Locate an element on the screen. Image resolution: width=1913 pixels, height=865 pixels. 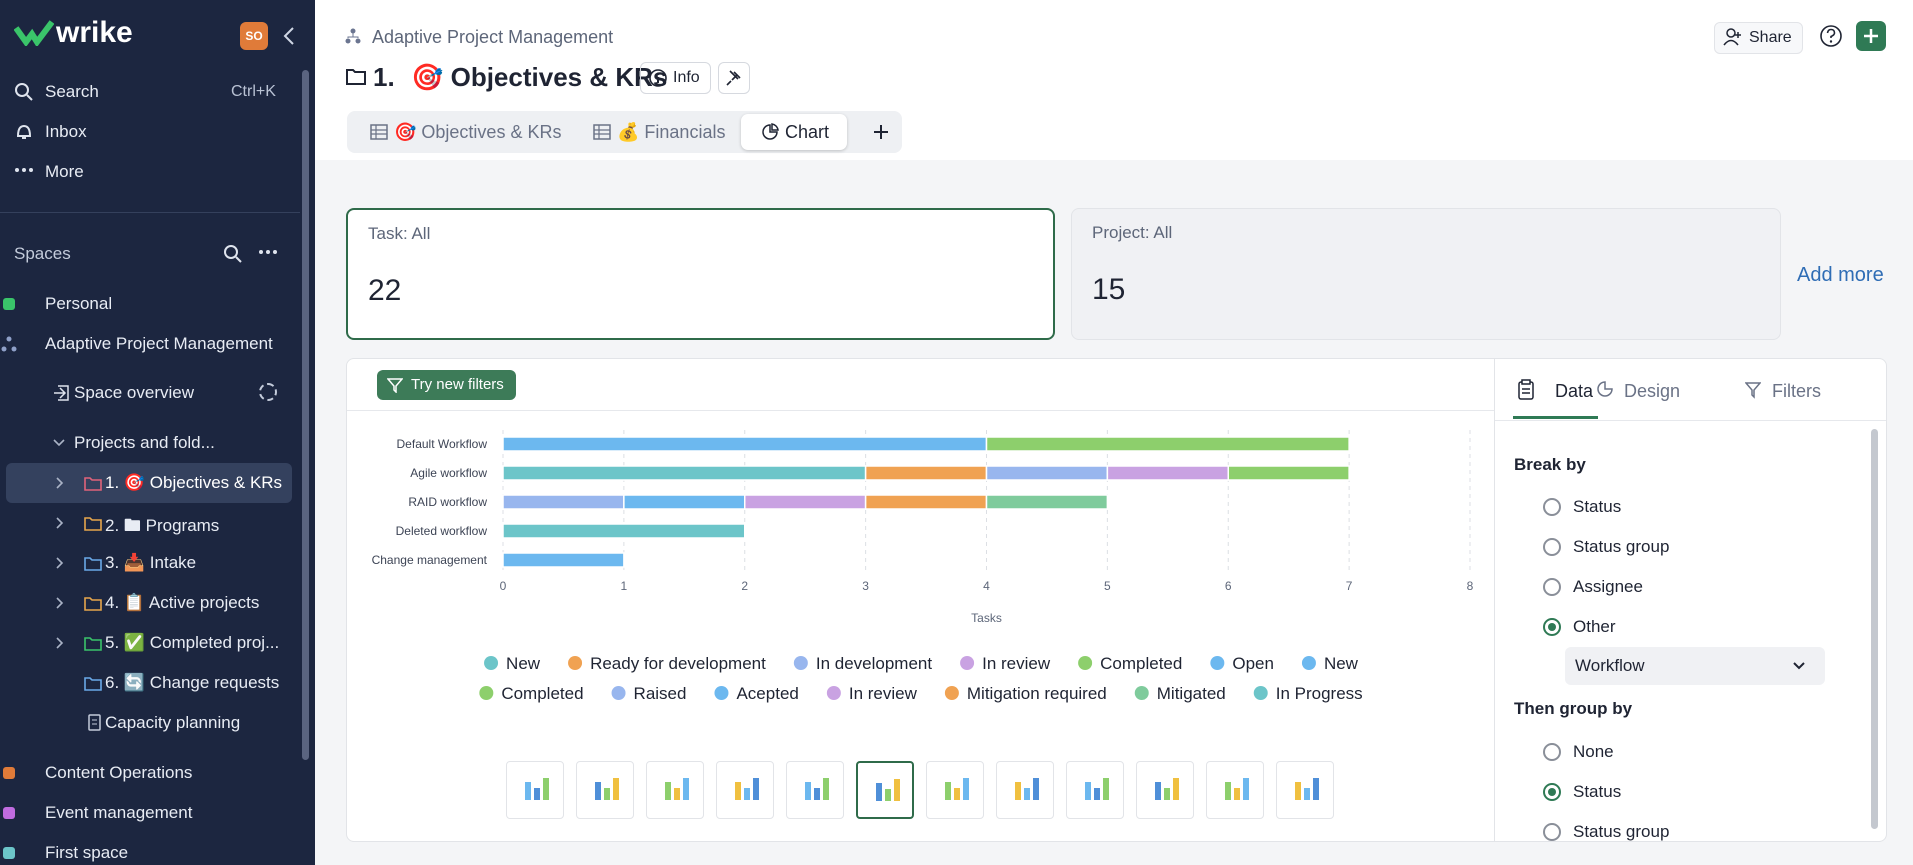
space-item: 4. 📋 Active projects is located at coordinates (182, 602).